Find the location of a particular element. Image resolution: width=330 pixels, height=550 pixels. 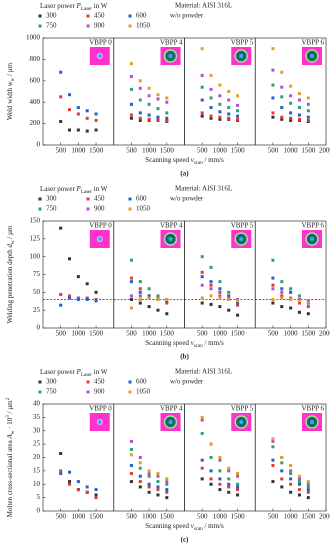

y-tick-label: 200 is located at coordinates (35, 123).